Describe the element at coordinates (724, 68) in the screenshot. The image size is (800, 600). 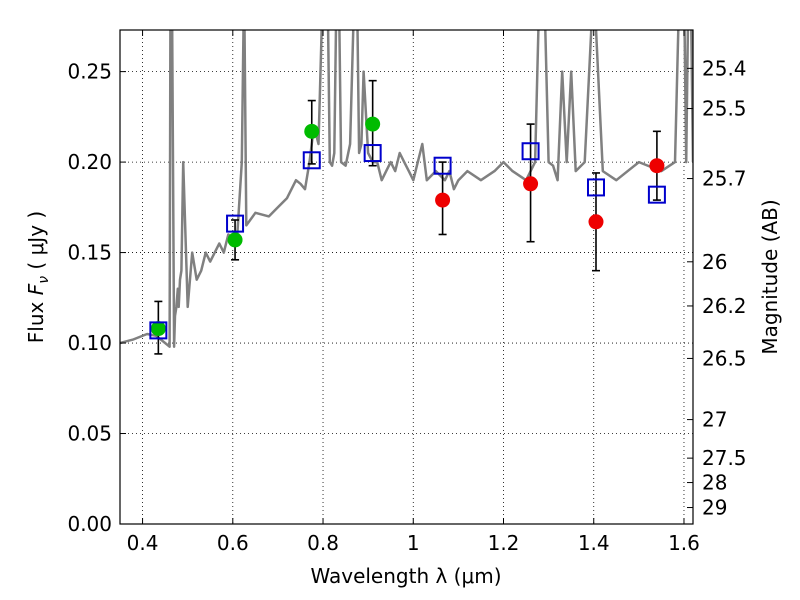
I see `right-tick-label: 25.4` at that location.